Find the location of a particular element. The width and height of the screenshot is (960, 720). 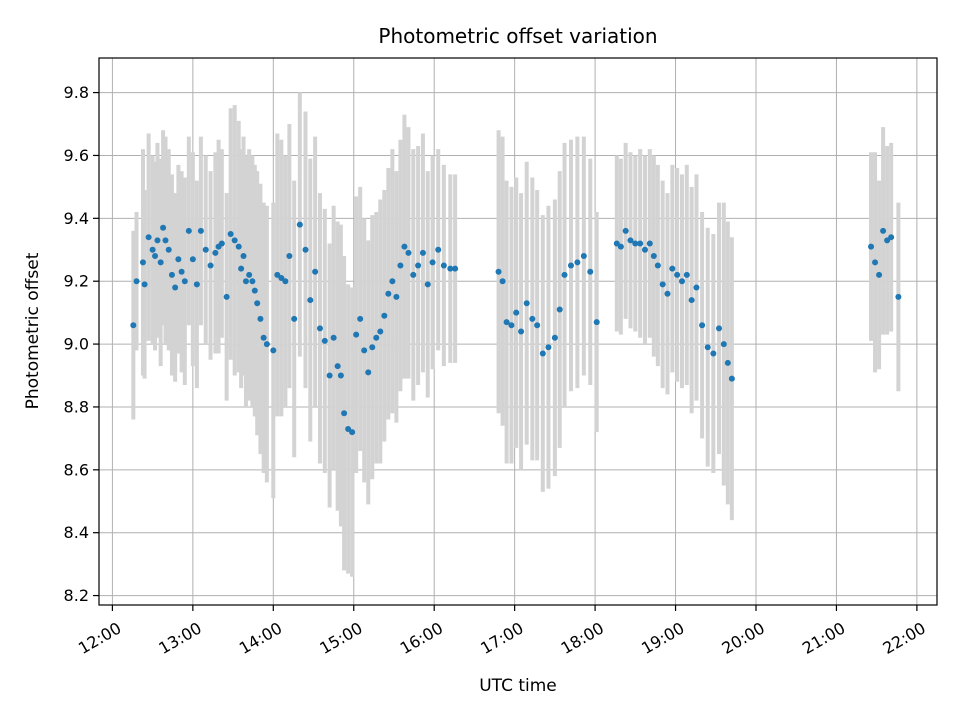

y-tick-label: 8.6 is located at coordinates (76, 469).